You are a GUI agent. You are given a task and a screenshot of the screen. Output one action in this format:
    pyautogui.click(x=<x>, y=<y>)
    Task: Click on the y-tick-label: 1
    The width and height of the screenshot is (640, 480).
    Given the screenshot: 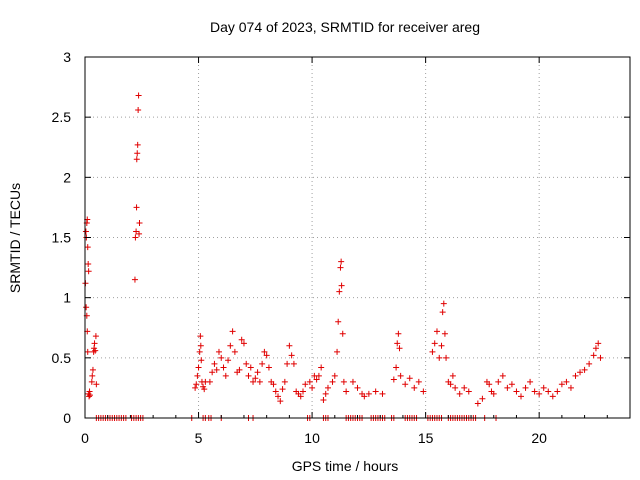 What is the action you would take?
    pyautogui.click(x=67, y=298)
    